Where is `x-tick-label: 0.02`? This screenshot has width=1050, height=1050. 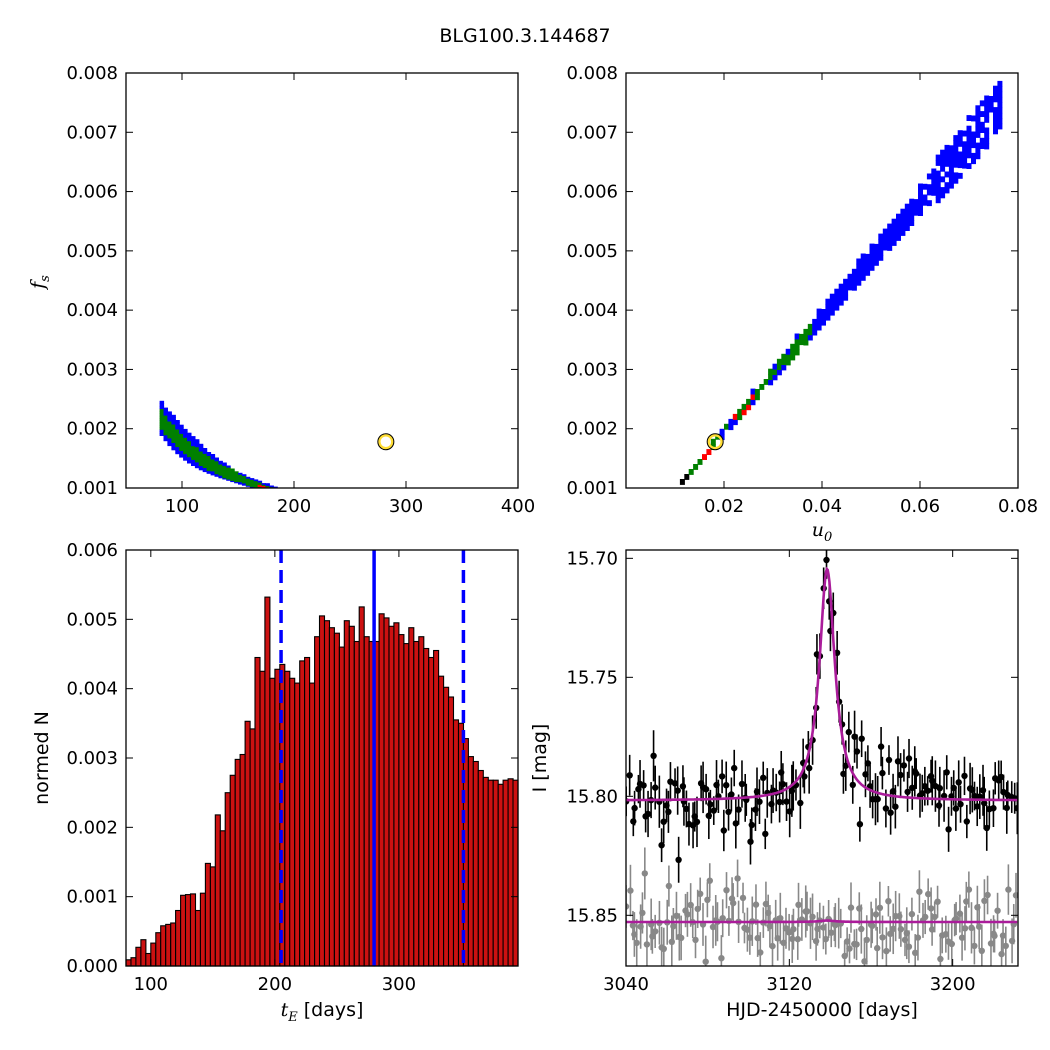 x-tick-label: 0.02 is located at coordinates (724, 506).